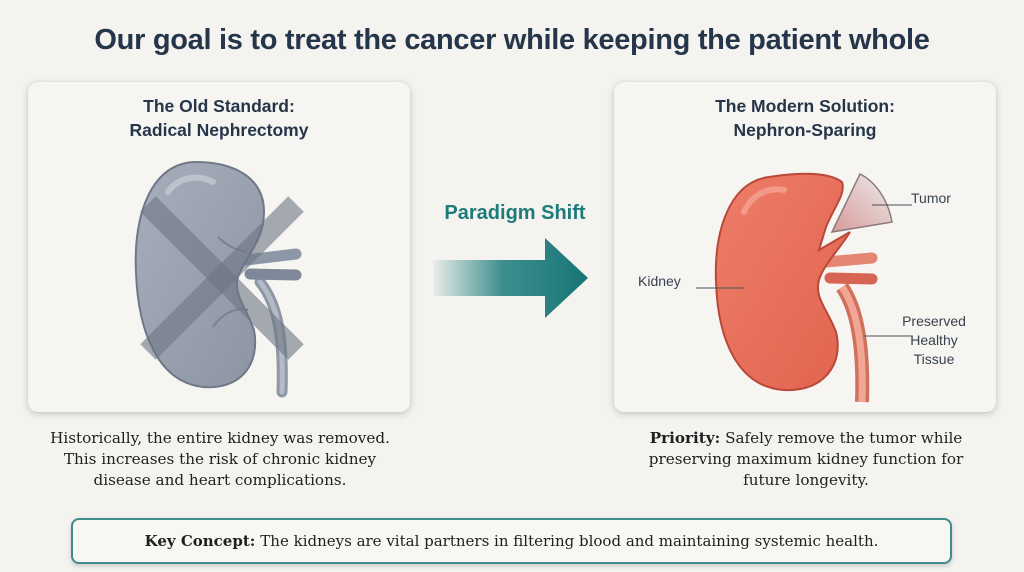  What do you see at coordinates (805, 106) in the screenshot?
I see `modern-heading-line1: The Modern Solution:` at bounding box center [805, 106].